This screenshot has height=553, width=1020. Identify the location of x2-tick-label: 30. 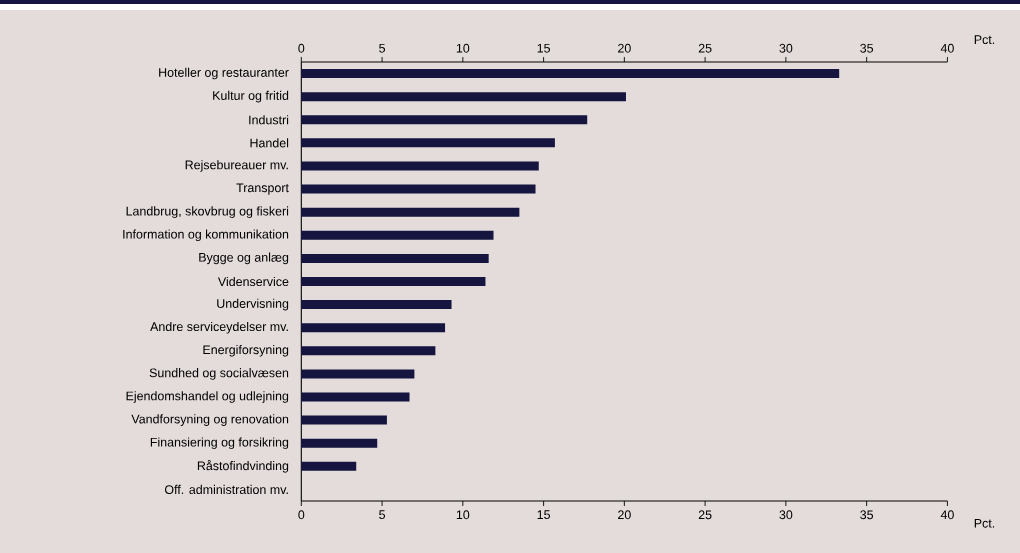
(786, 48).